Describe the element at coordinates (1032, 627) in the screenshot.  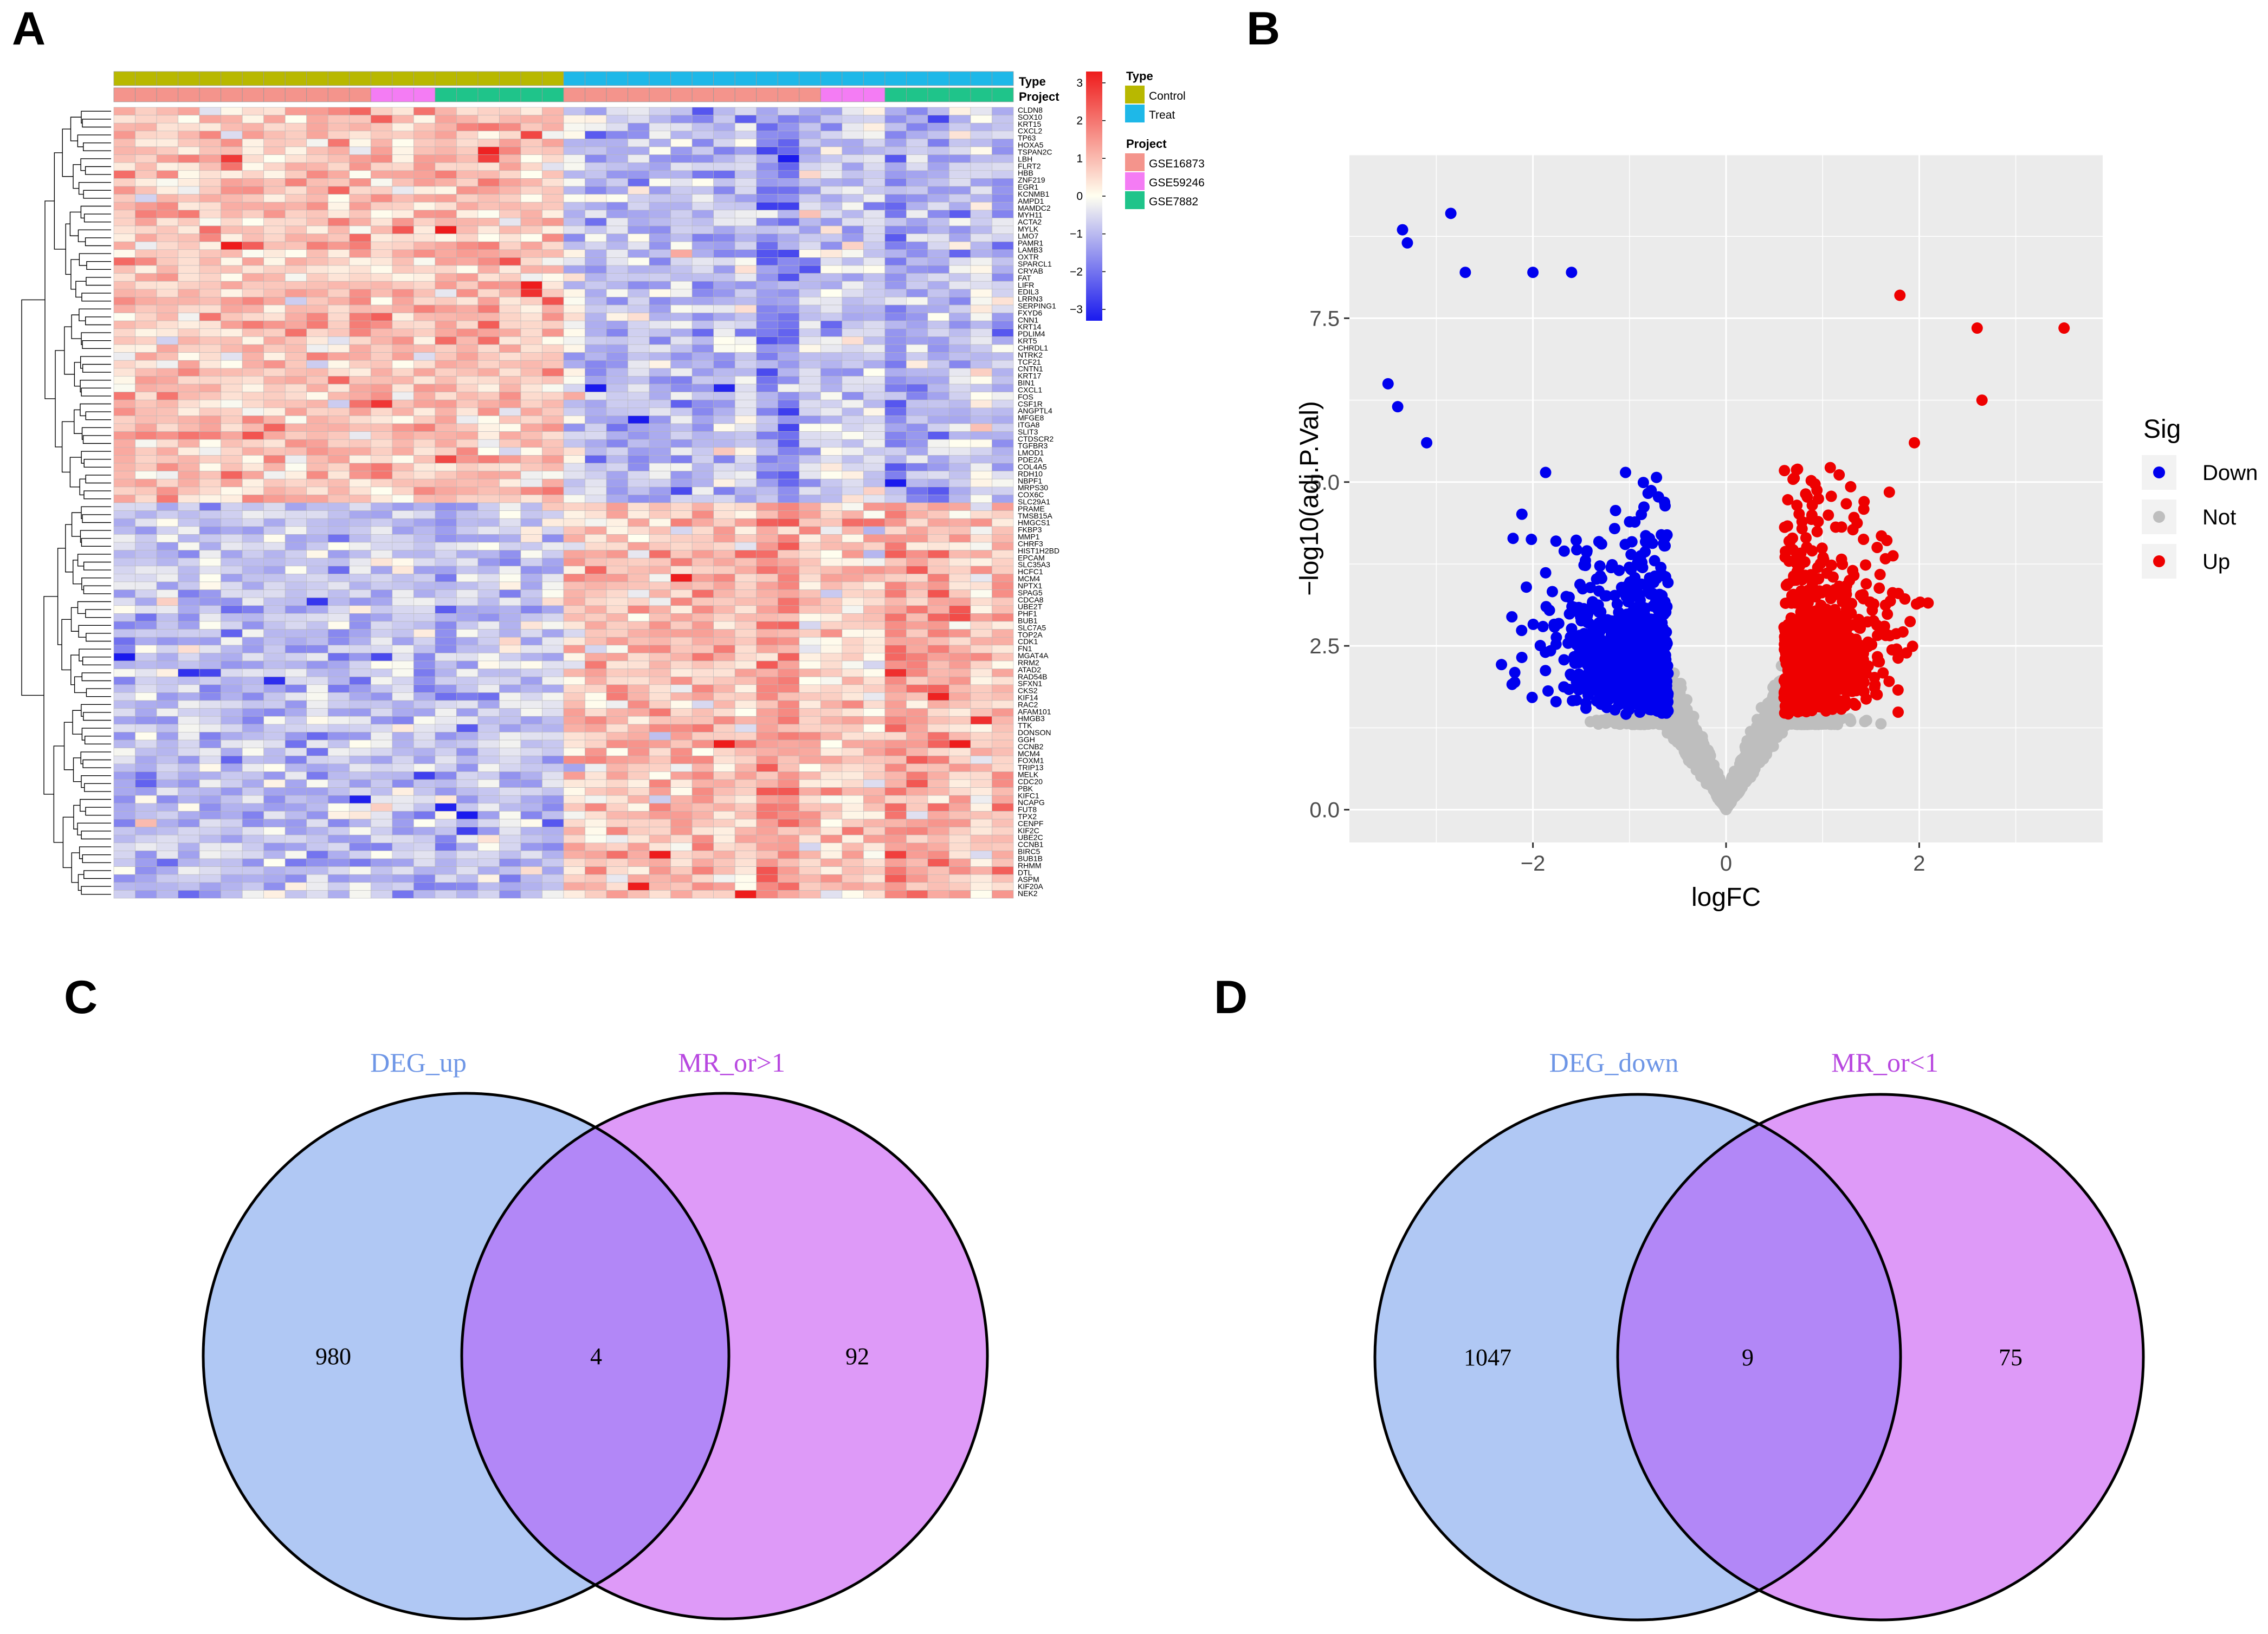
I see `heatmap-gene-label: SLC7A5` at that location.